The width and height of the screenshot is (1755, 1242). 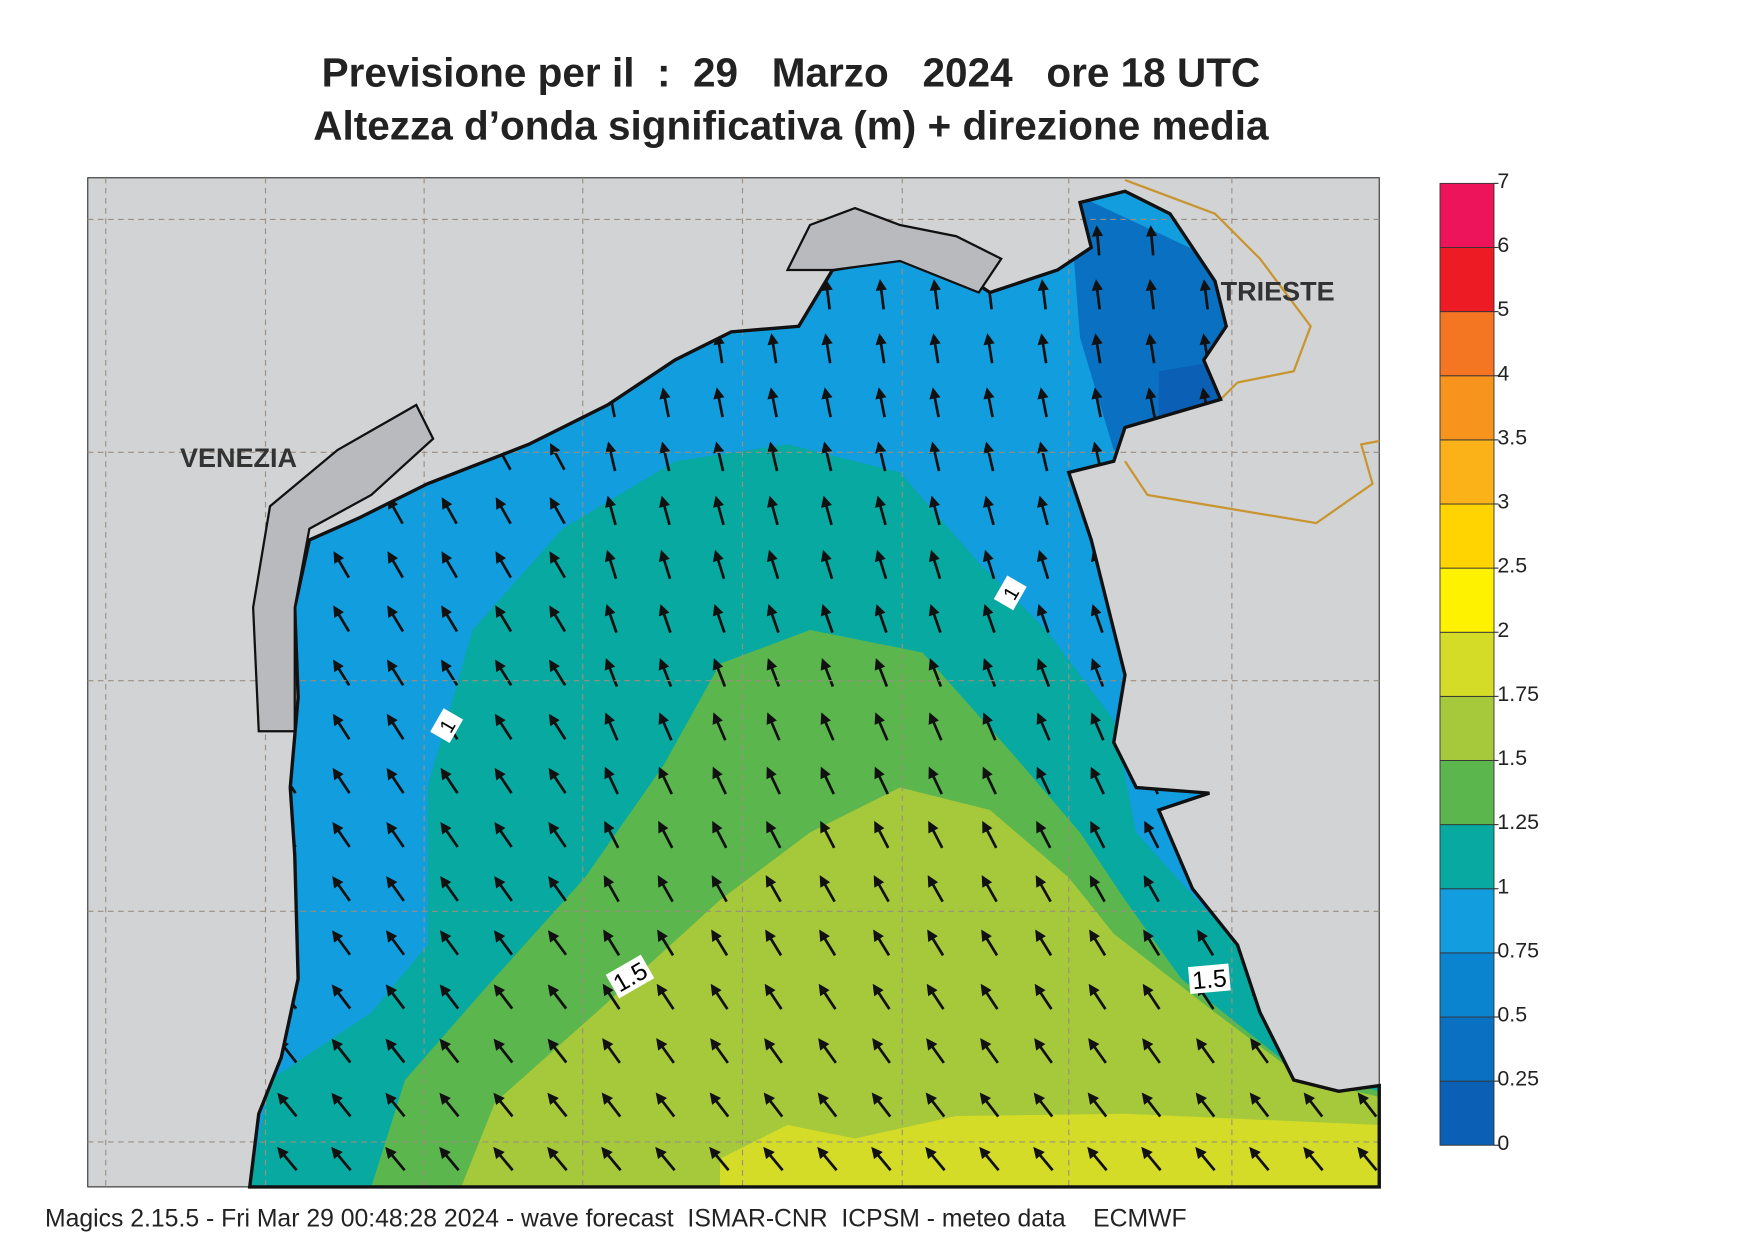 What do you see at coordinates (1503, 886) in the screenshot?
I see `colorbar-label: 1` at bounding box center [1503, 886].